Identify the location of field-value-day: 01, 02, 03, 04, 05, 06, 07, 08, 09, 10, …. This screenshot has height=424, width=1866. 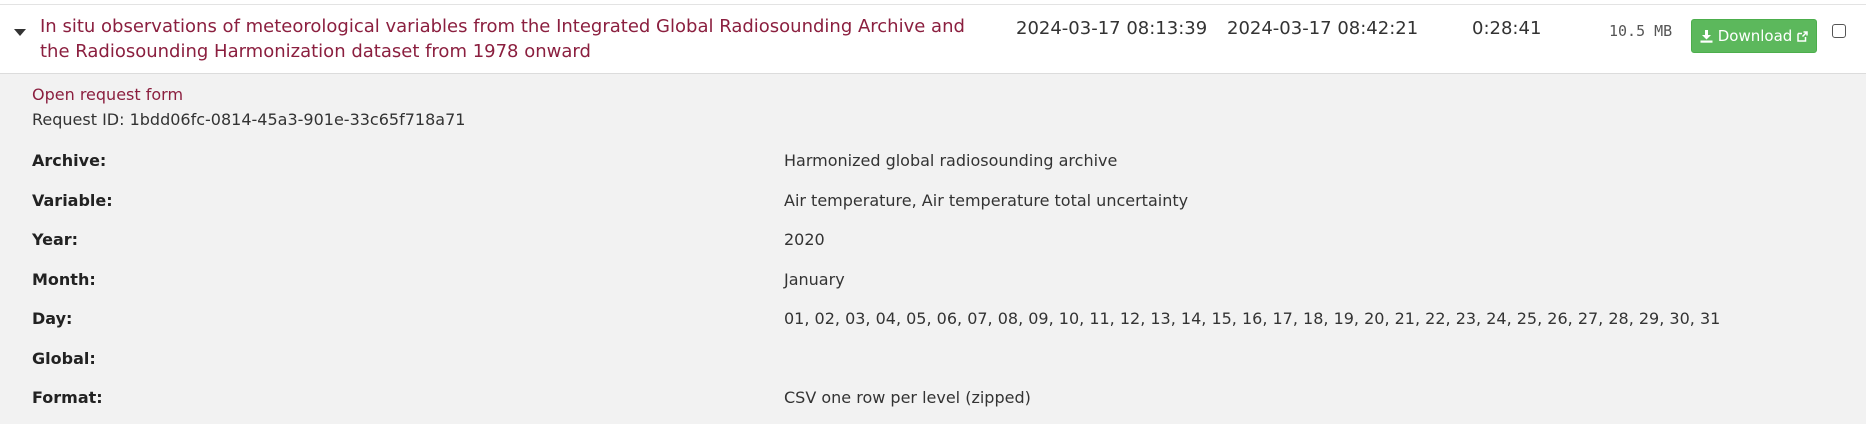
(1252, 318).